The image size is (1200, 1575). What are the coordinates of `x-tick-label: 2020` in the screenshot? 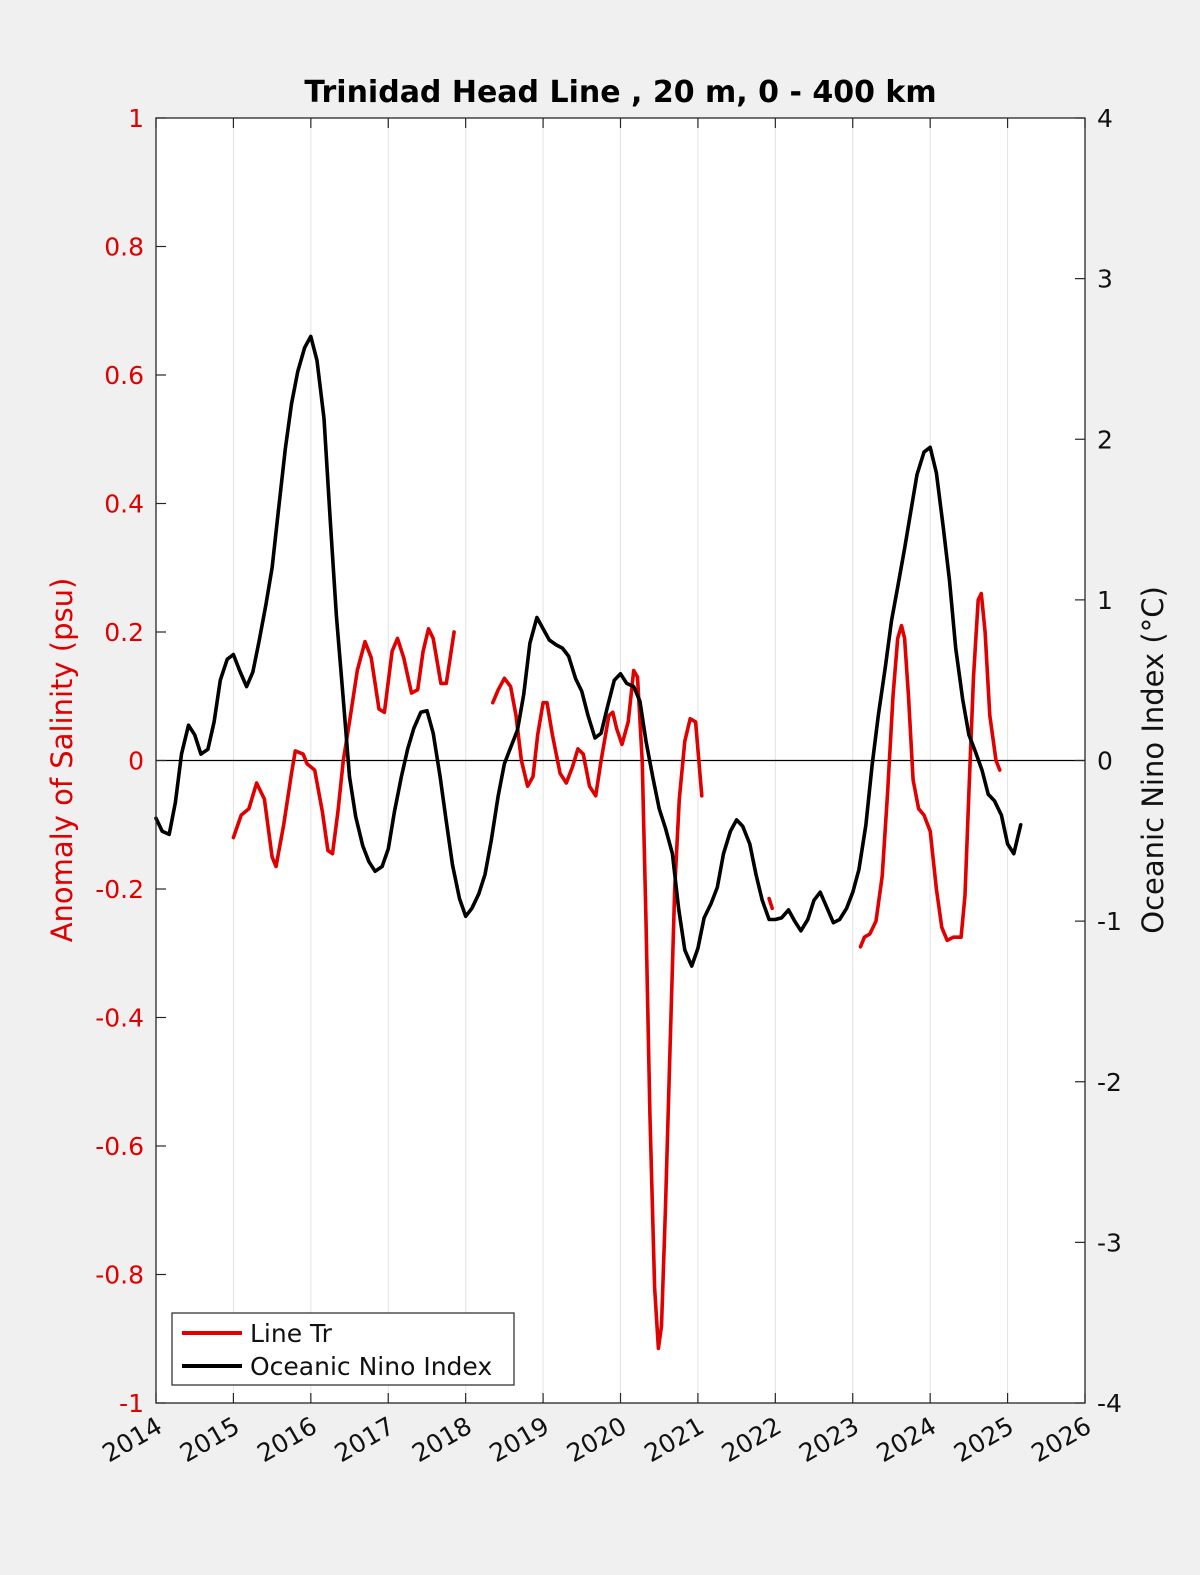 It's located at (597, 1439).